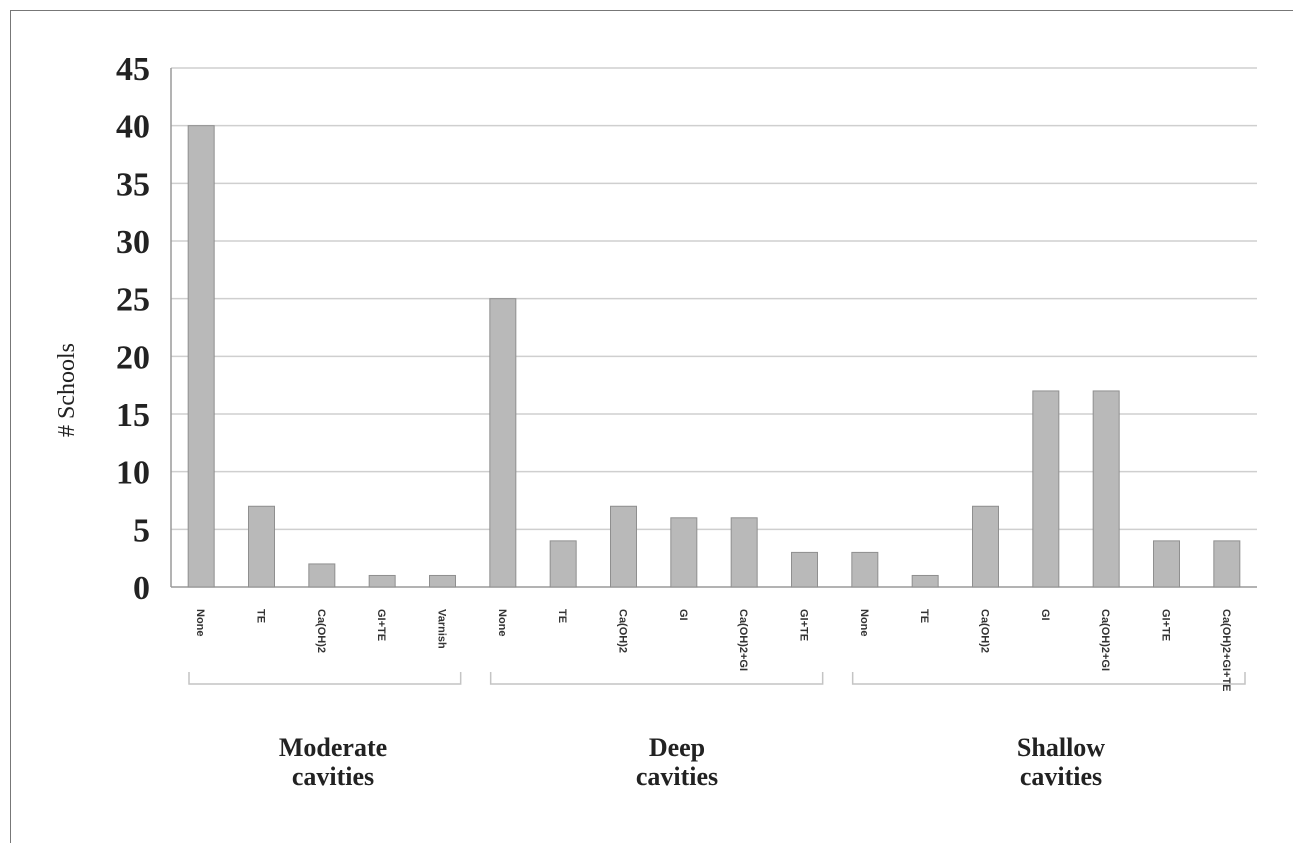 The width and height of the screenshot is (1294, 844). I want to click on group-label: Moderate, so click(333, 747).